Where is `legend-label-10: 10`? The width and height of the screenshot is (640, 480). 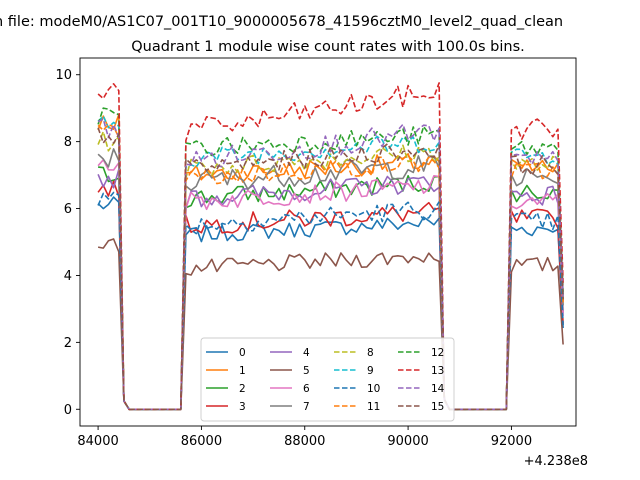
legend-label-10: 10 is located at coordinates (373, 389).